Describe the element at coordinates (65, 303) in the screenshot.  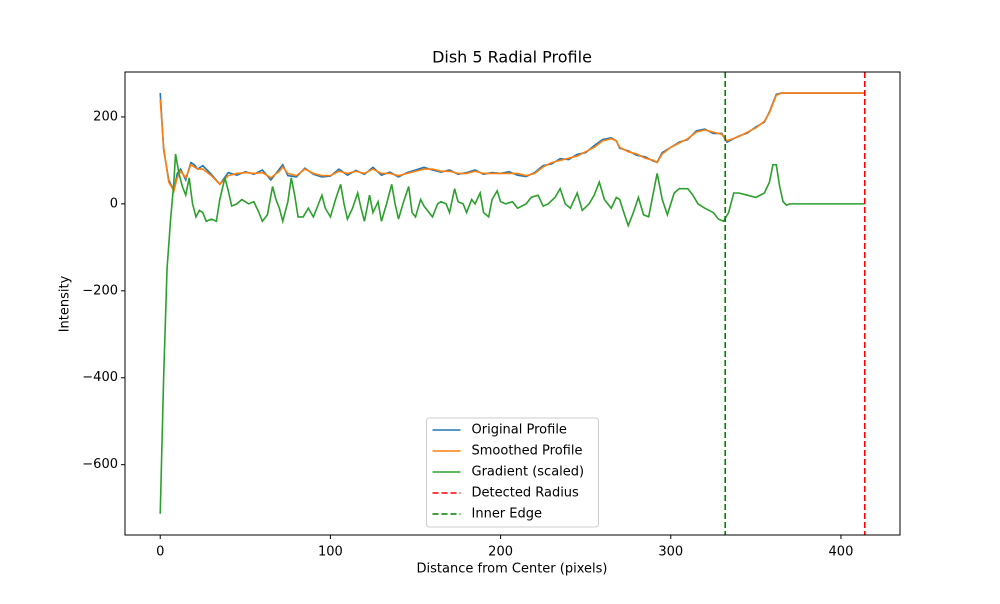
I see `y-axis-label: Intensity` at that location.